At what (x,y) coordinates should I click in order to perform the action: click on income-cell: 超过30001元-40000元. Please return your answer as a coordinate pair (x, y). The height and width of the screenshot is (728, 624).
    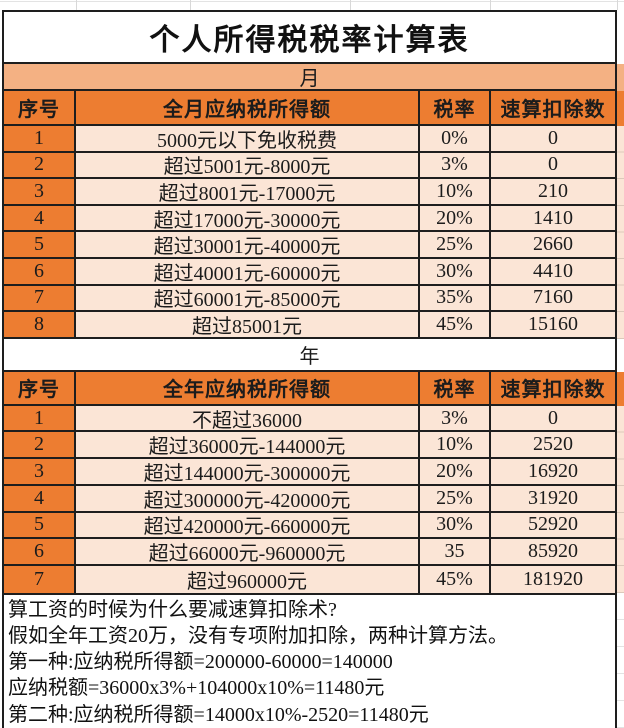
    Looking at the image, I should click on (248, 244).